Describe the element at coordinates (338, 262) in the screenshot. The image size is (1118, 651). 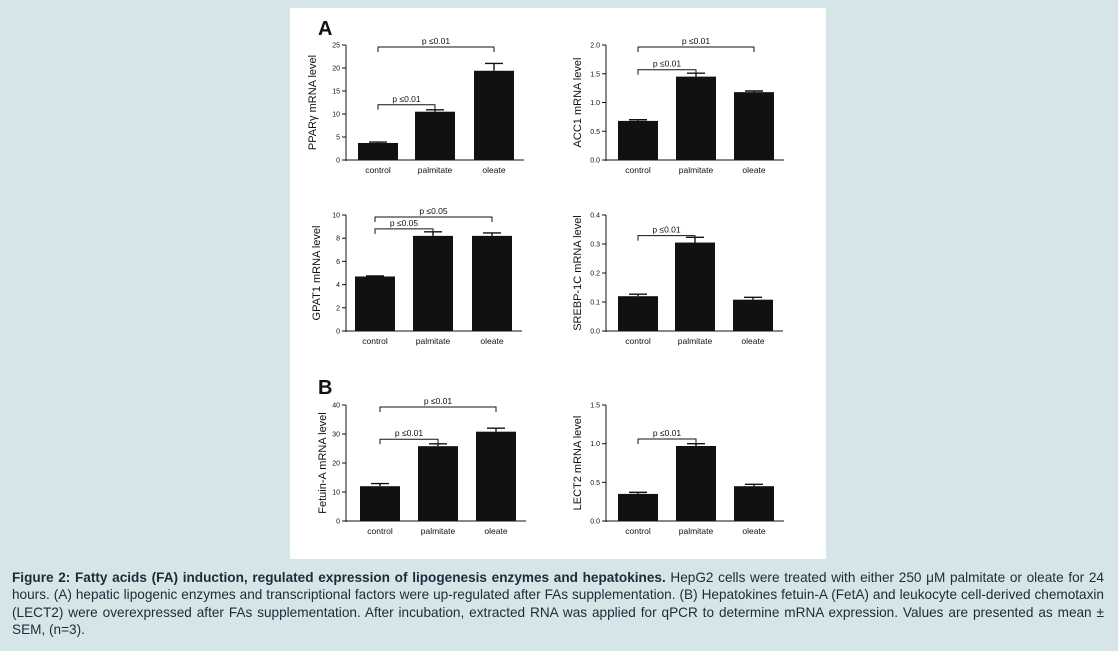
I see `y-tick-label: 6` at that location.